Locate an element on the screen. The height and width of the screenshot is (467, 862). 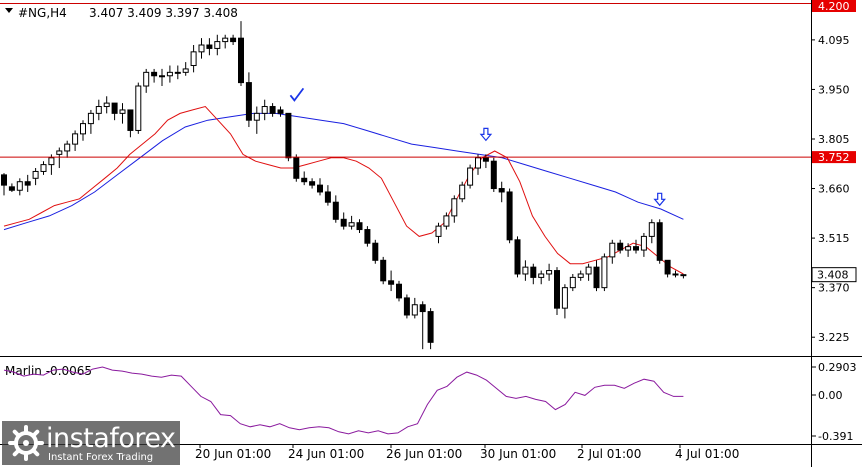
current-price-label: 3.408 is located at coordinates (833, 275).